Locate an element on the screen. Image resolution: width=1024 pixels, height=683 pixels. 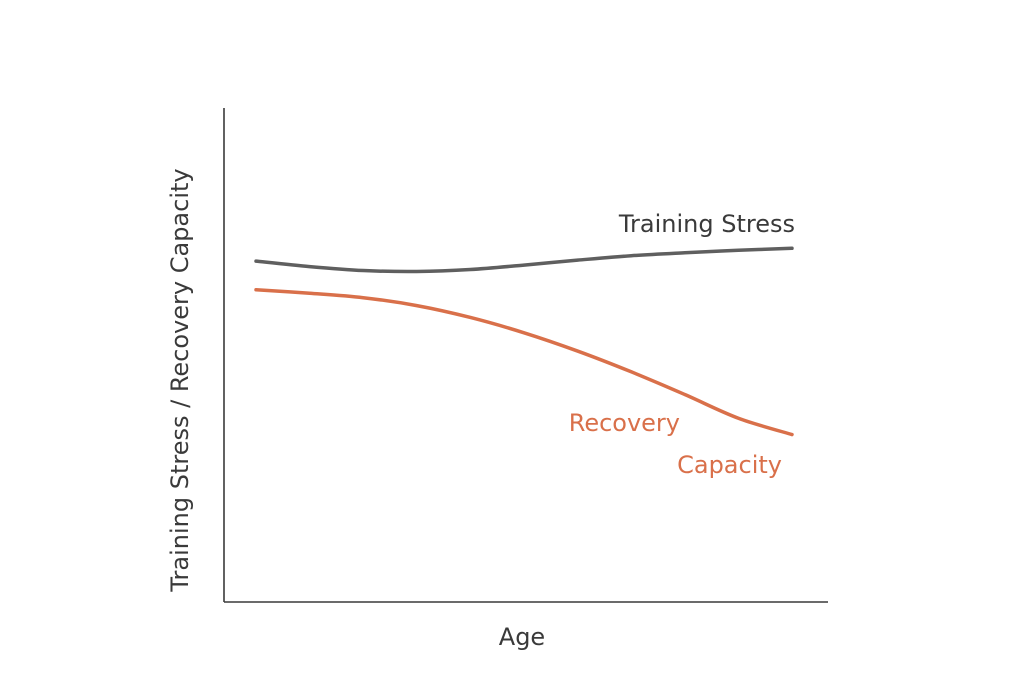
series-line-recovery-capacity is located at coordinates (524, 362).